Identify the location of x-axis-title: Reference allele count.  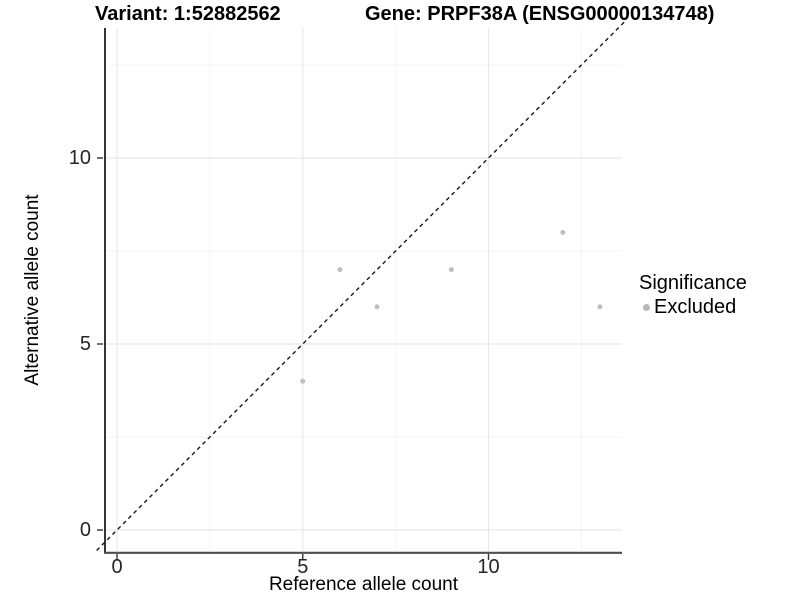
(363, 584).